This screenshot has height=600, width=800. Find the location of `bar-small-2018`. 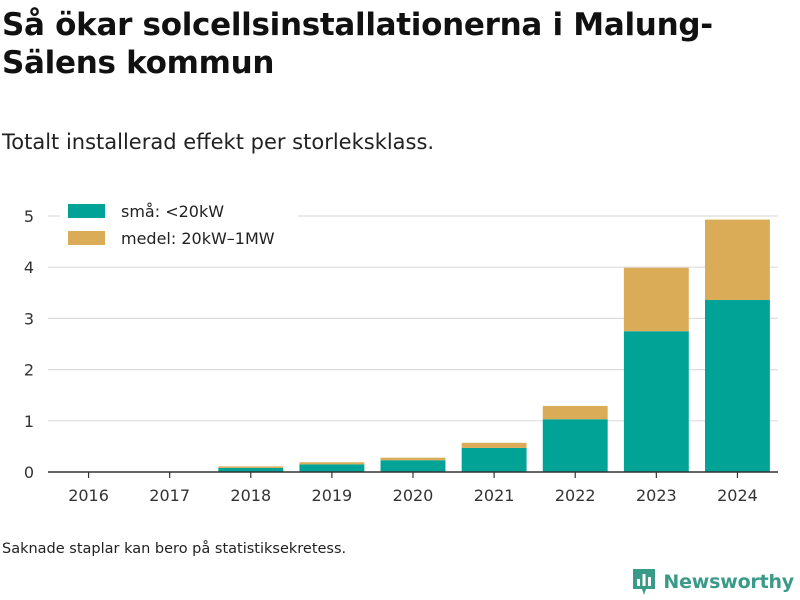

bar-small-2018 is located at coordinates (251, 469).